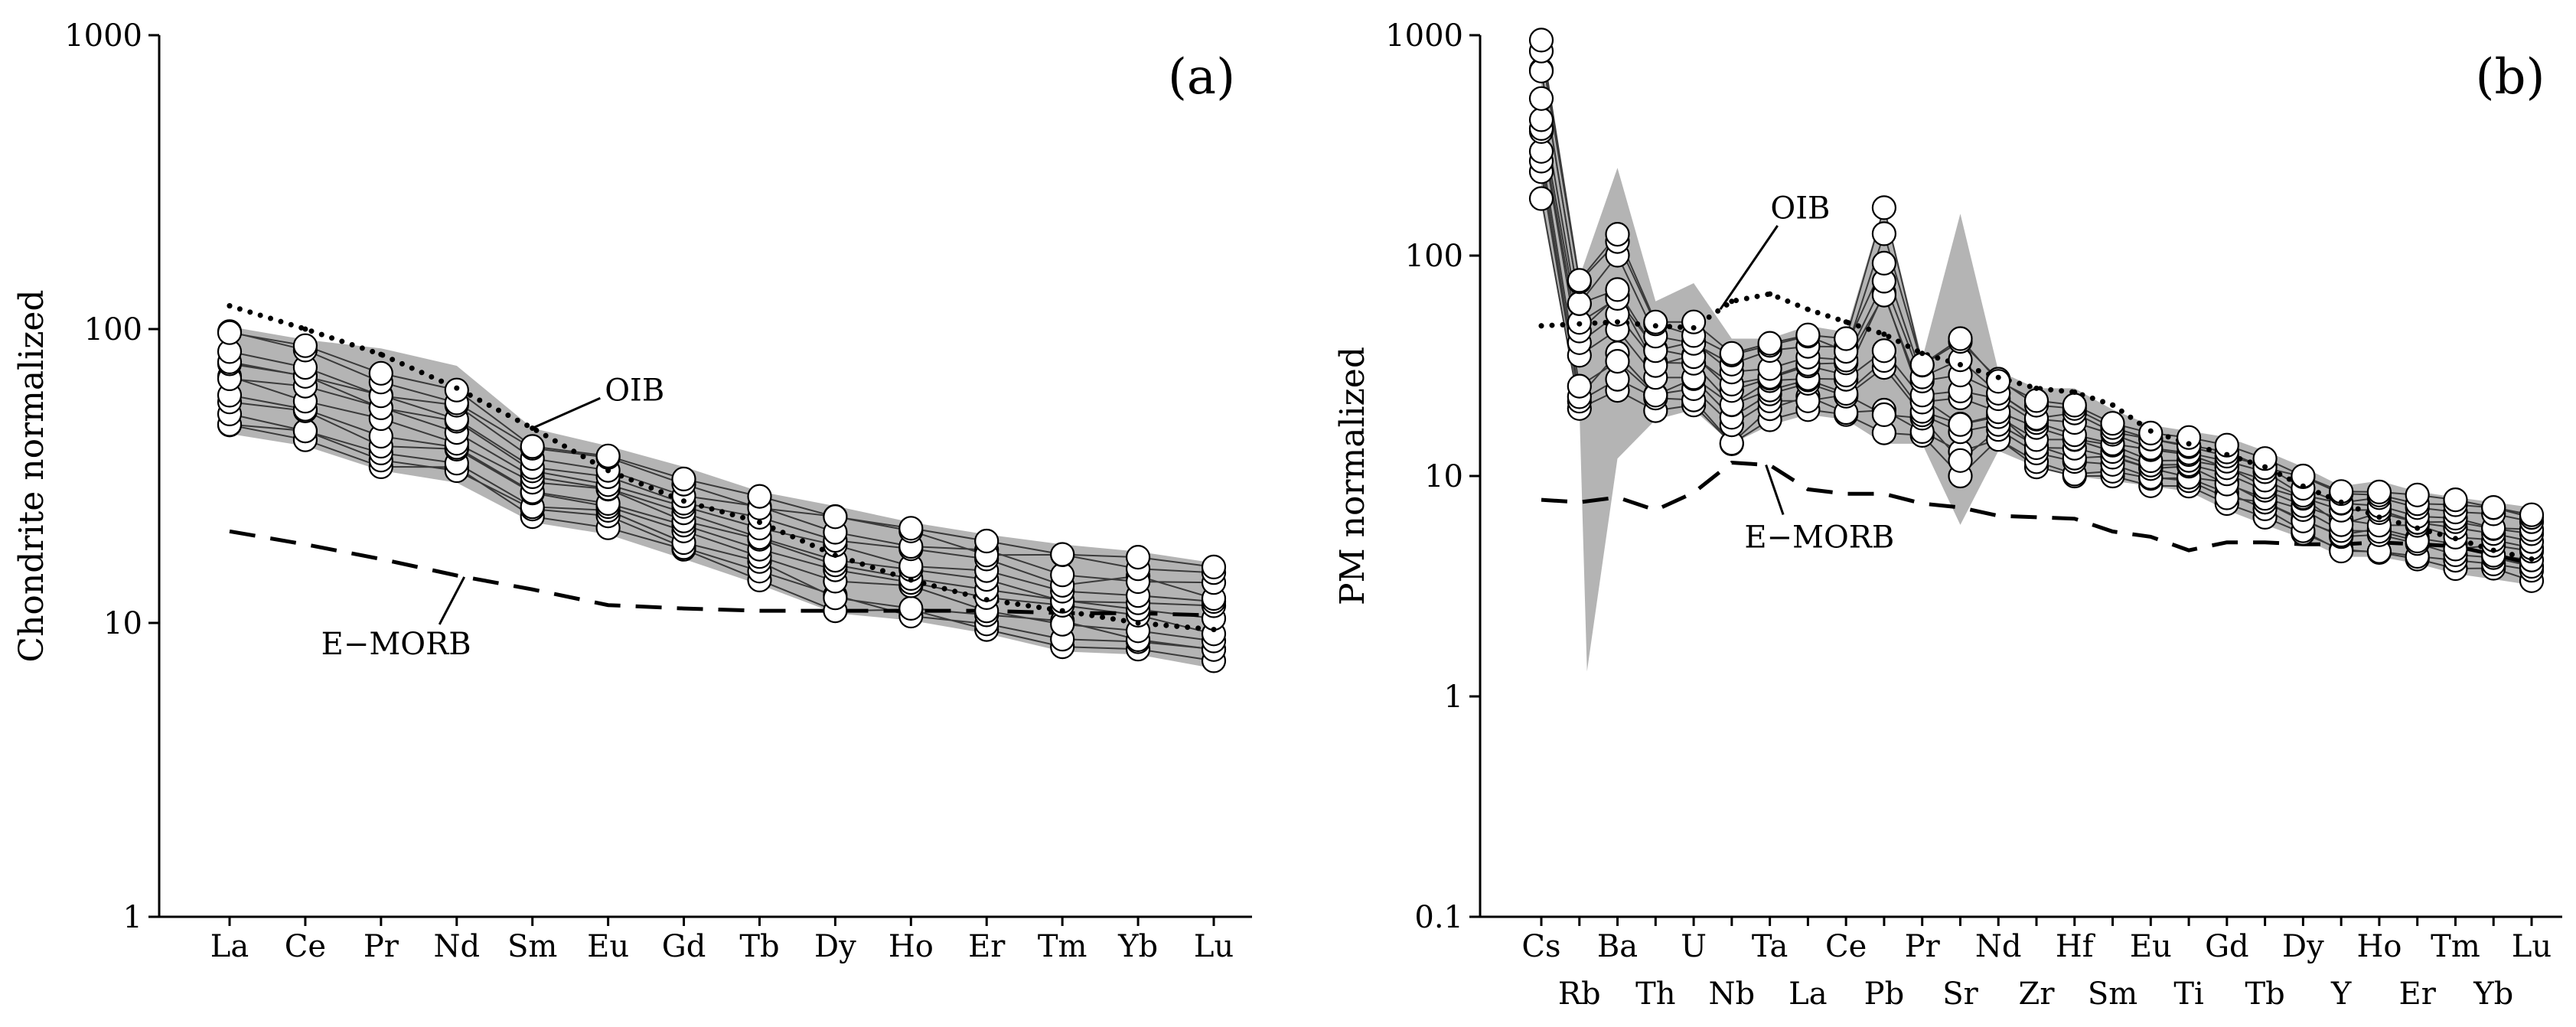  Describe the element at coordinates (113, 329) in the screenshot. I see `y-tick-label: 100` at that location.